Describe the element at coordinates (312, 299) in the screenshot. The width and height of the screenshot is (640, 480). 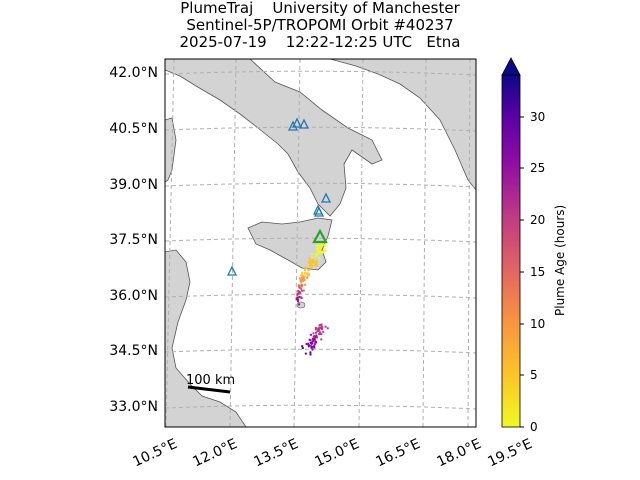
I see `plume-pixels` at that location.